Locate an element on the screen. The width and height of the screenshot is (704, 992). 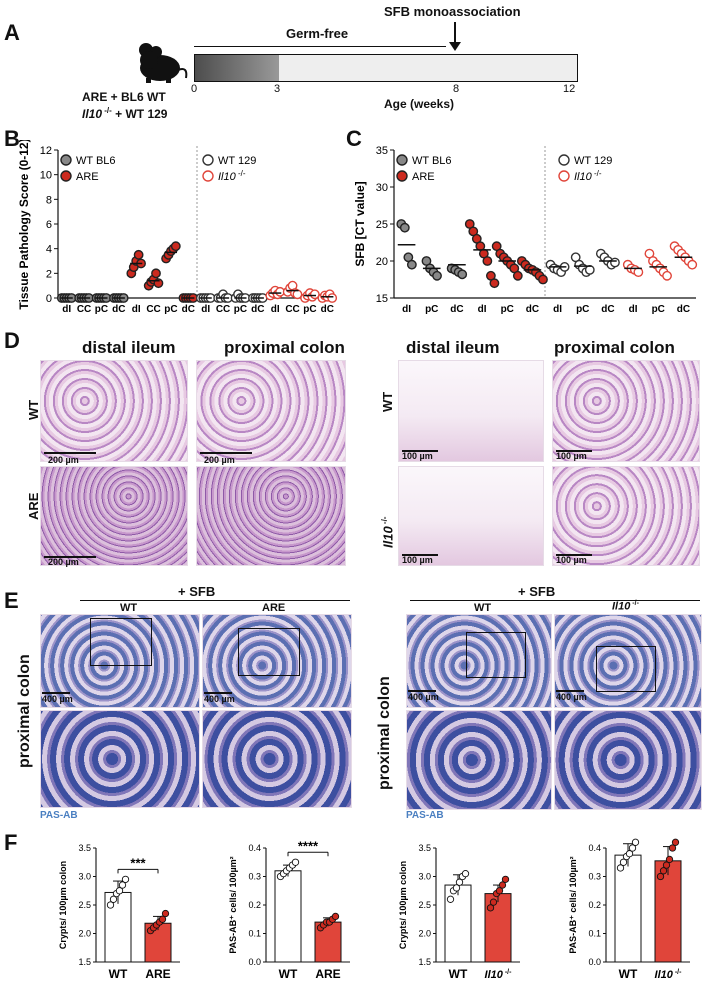
F2-ytick-label: 0.3 is located at coordinates (254, 877).